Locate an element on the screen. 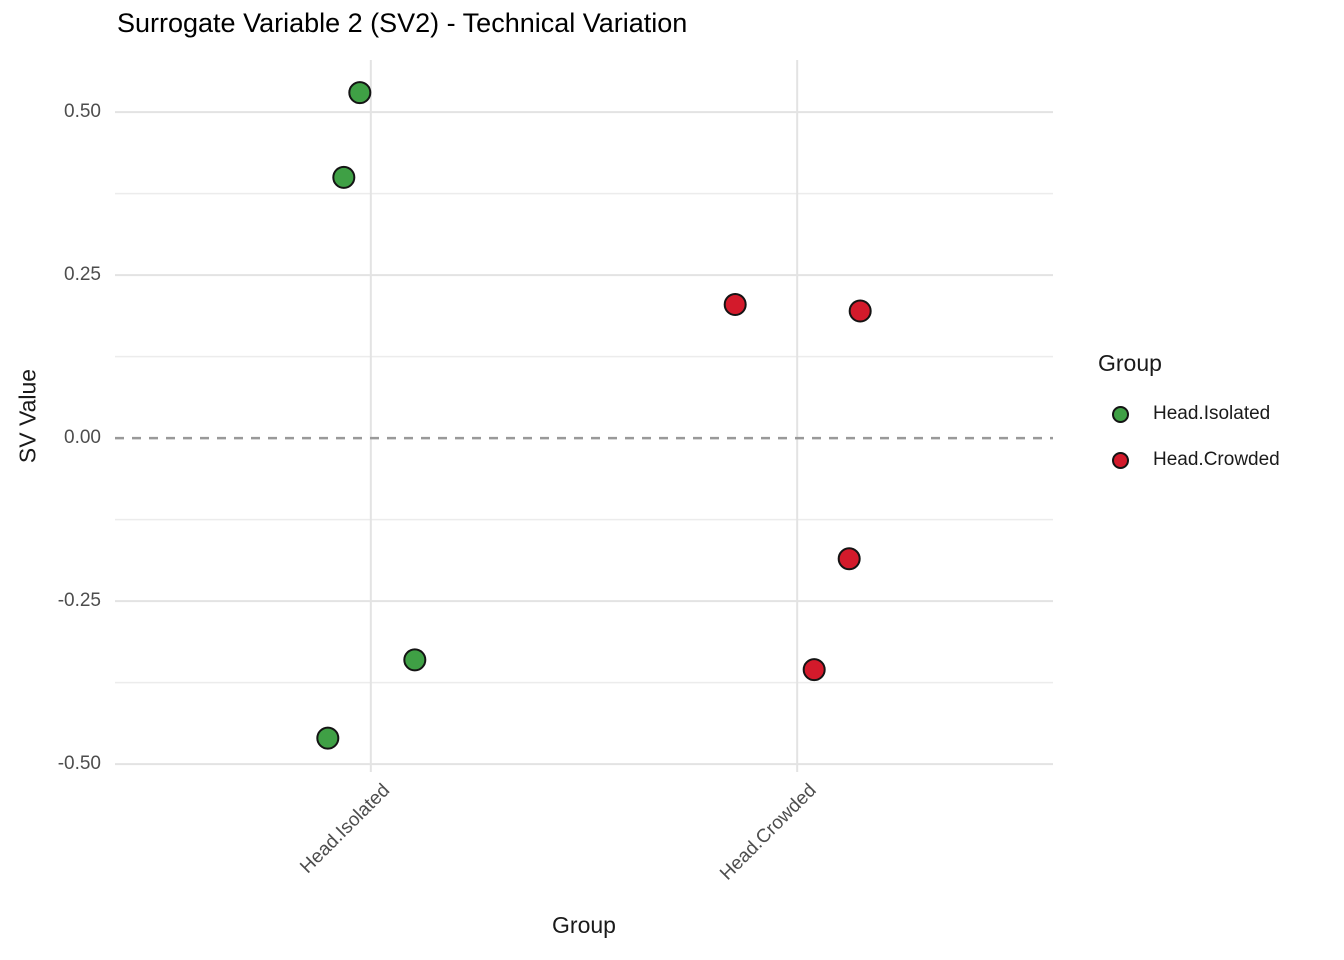 This screenshot has width=1344, height=960. x-axis-title: Group is located at coordinates (584, 925).